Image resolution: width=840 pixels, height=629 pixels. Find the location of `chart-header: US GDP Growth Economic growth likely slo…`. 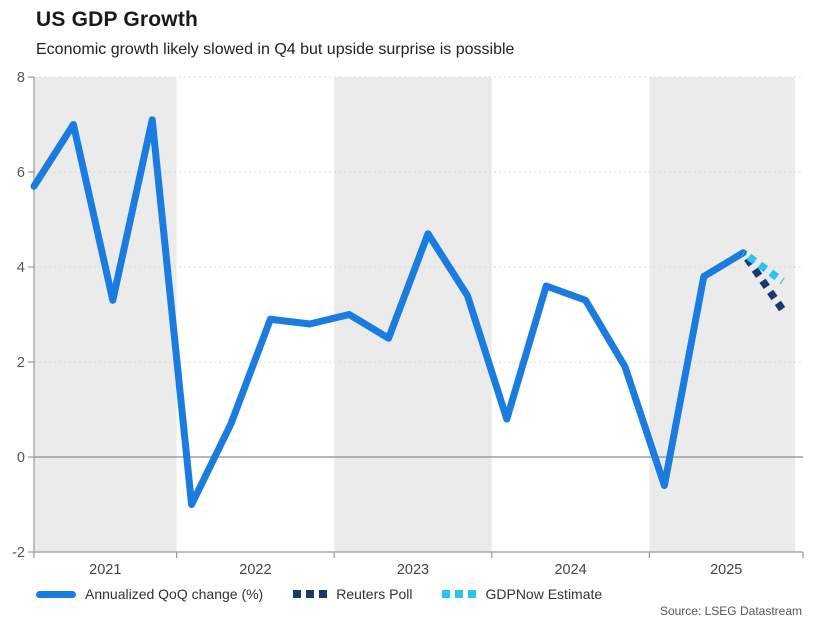

chart-header: US GDP Growth Economic growth likely slo… is located at coordinates (426, 33).